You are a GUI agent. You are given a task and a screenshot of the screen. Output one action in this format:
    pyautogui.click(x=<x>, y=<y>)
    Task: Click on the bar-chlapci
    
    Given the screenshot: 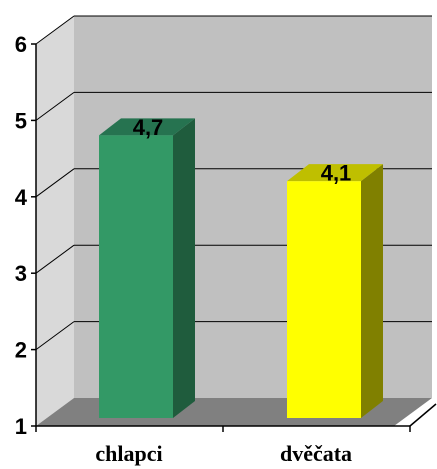 What is the action you would take?
    pyautogui.click(x=136, y=276)
    